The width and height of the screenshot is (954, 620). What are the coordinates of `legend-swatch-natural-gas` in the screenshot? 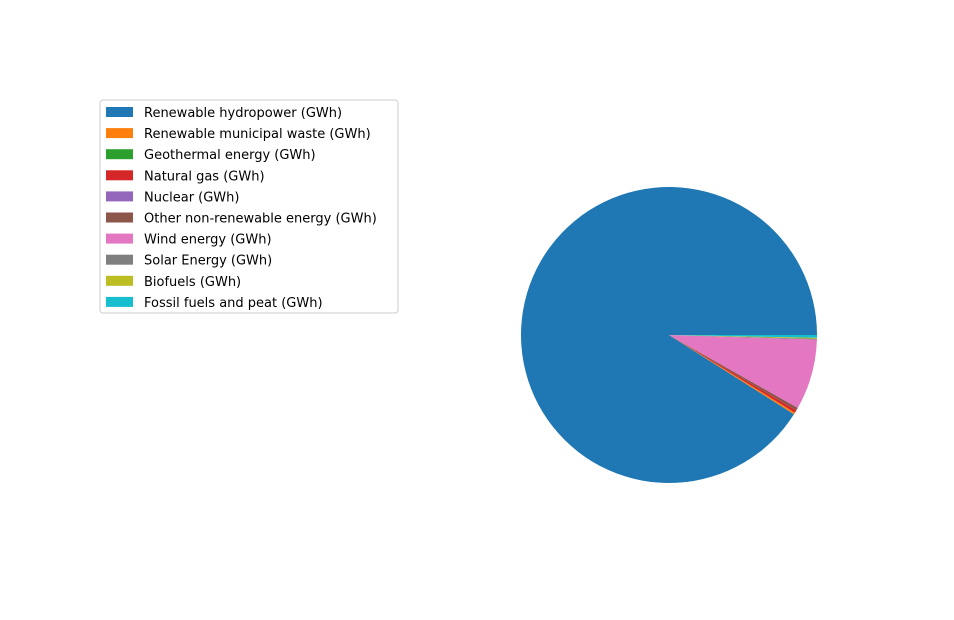 It's located at (119, 175).